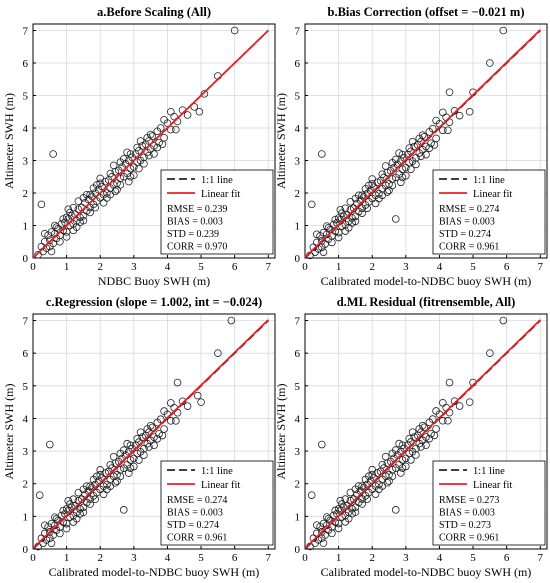  I want to click on x-tick-label: 5, so click(201, 267).